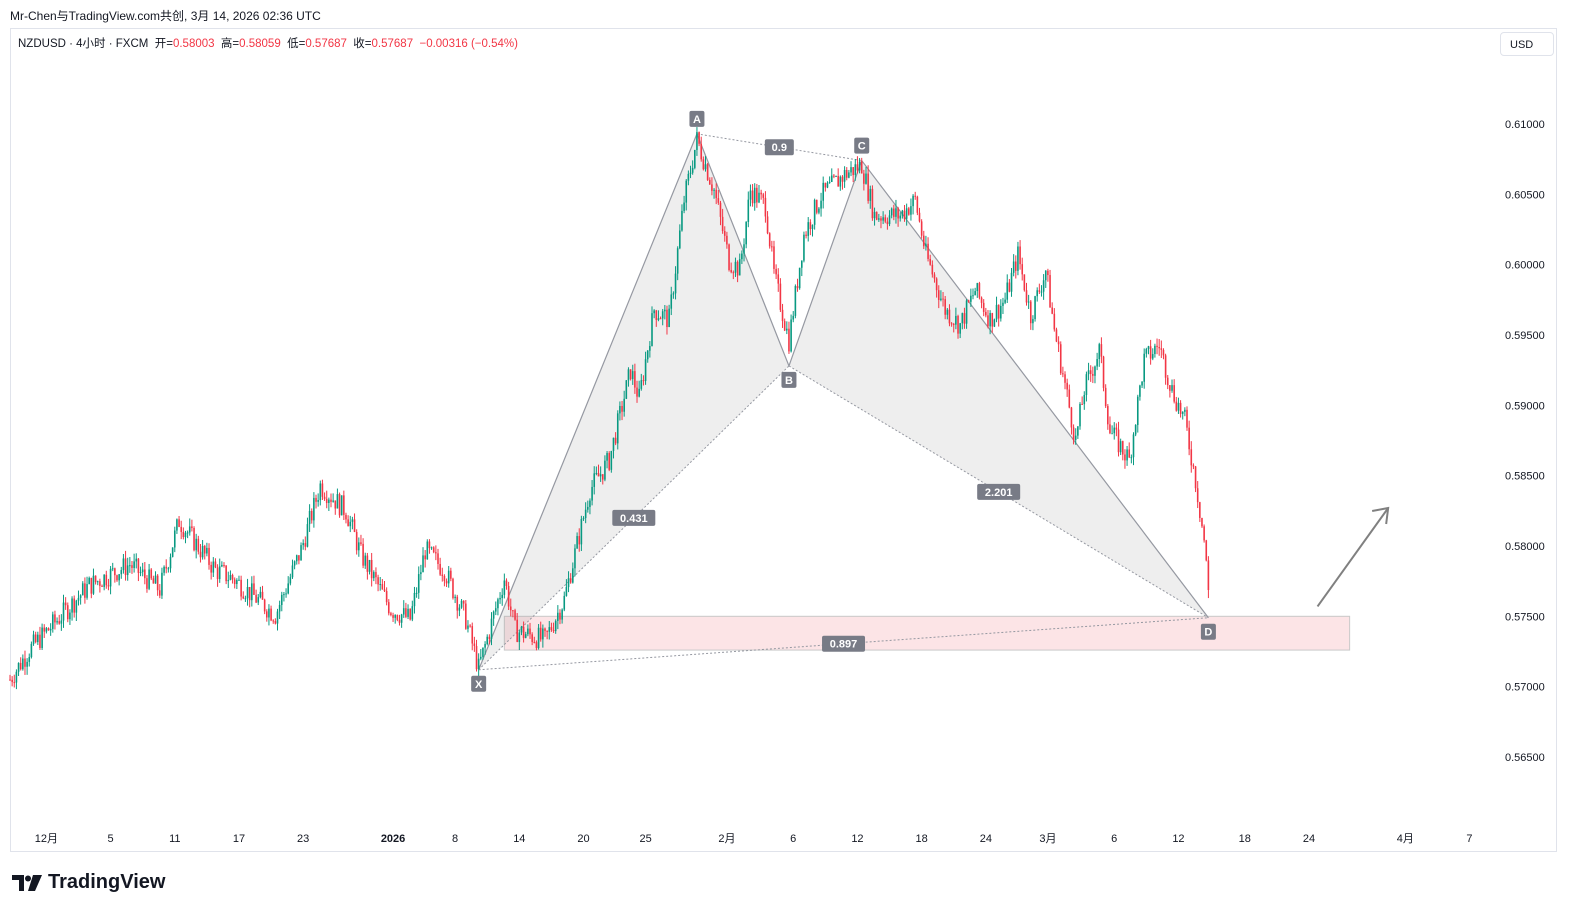  I want to click on tradingview-logo: TradingView, so click(88, 882).